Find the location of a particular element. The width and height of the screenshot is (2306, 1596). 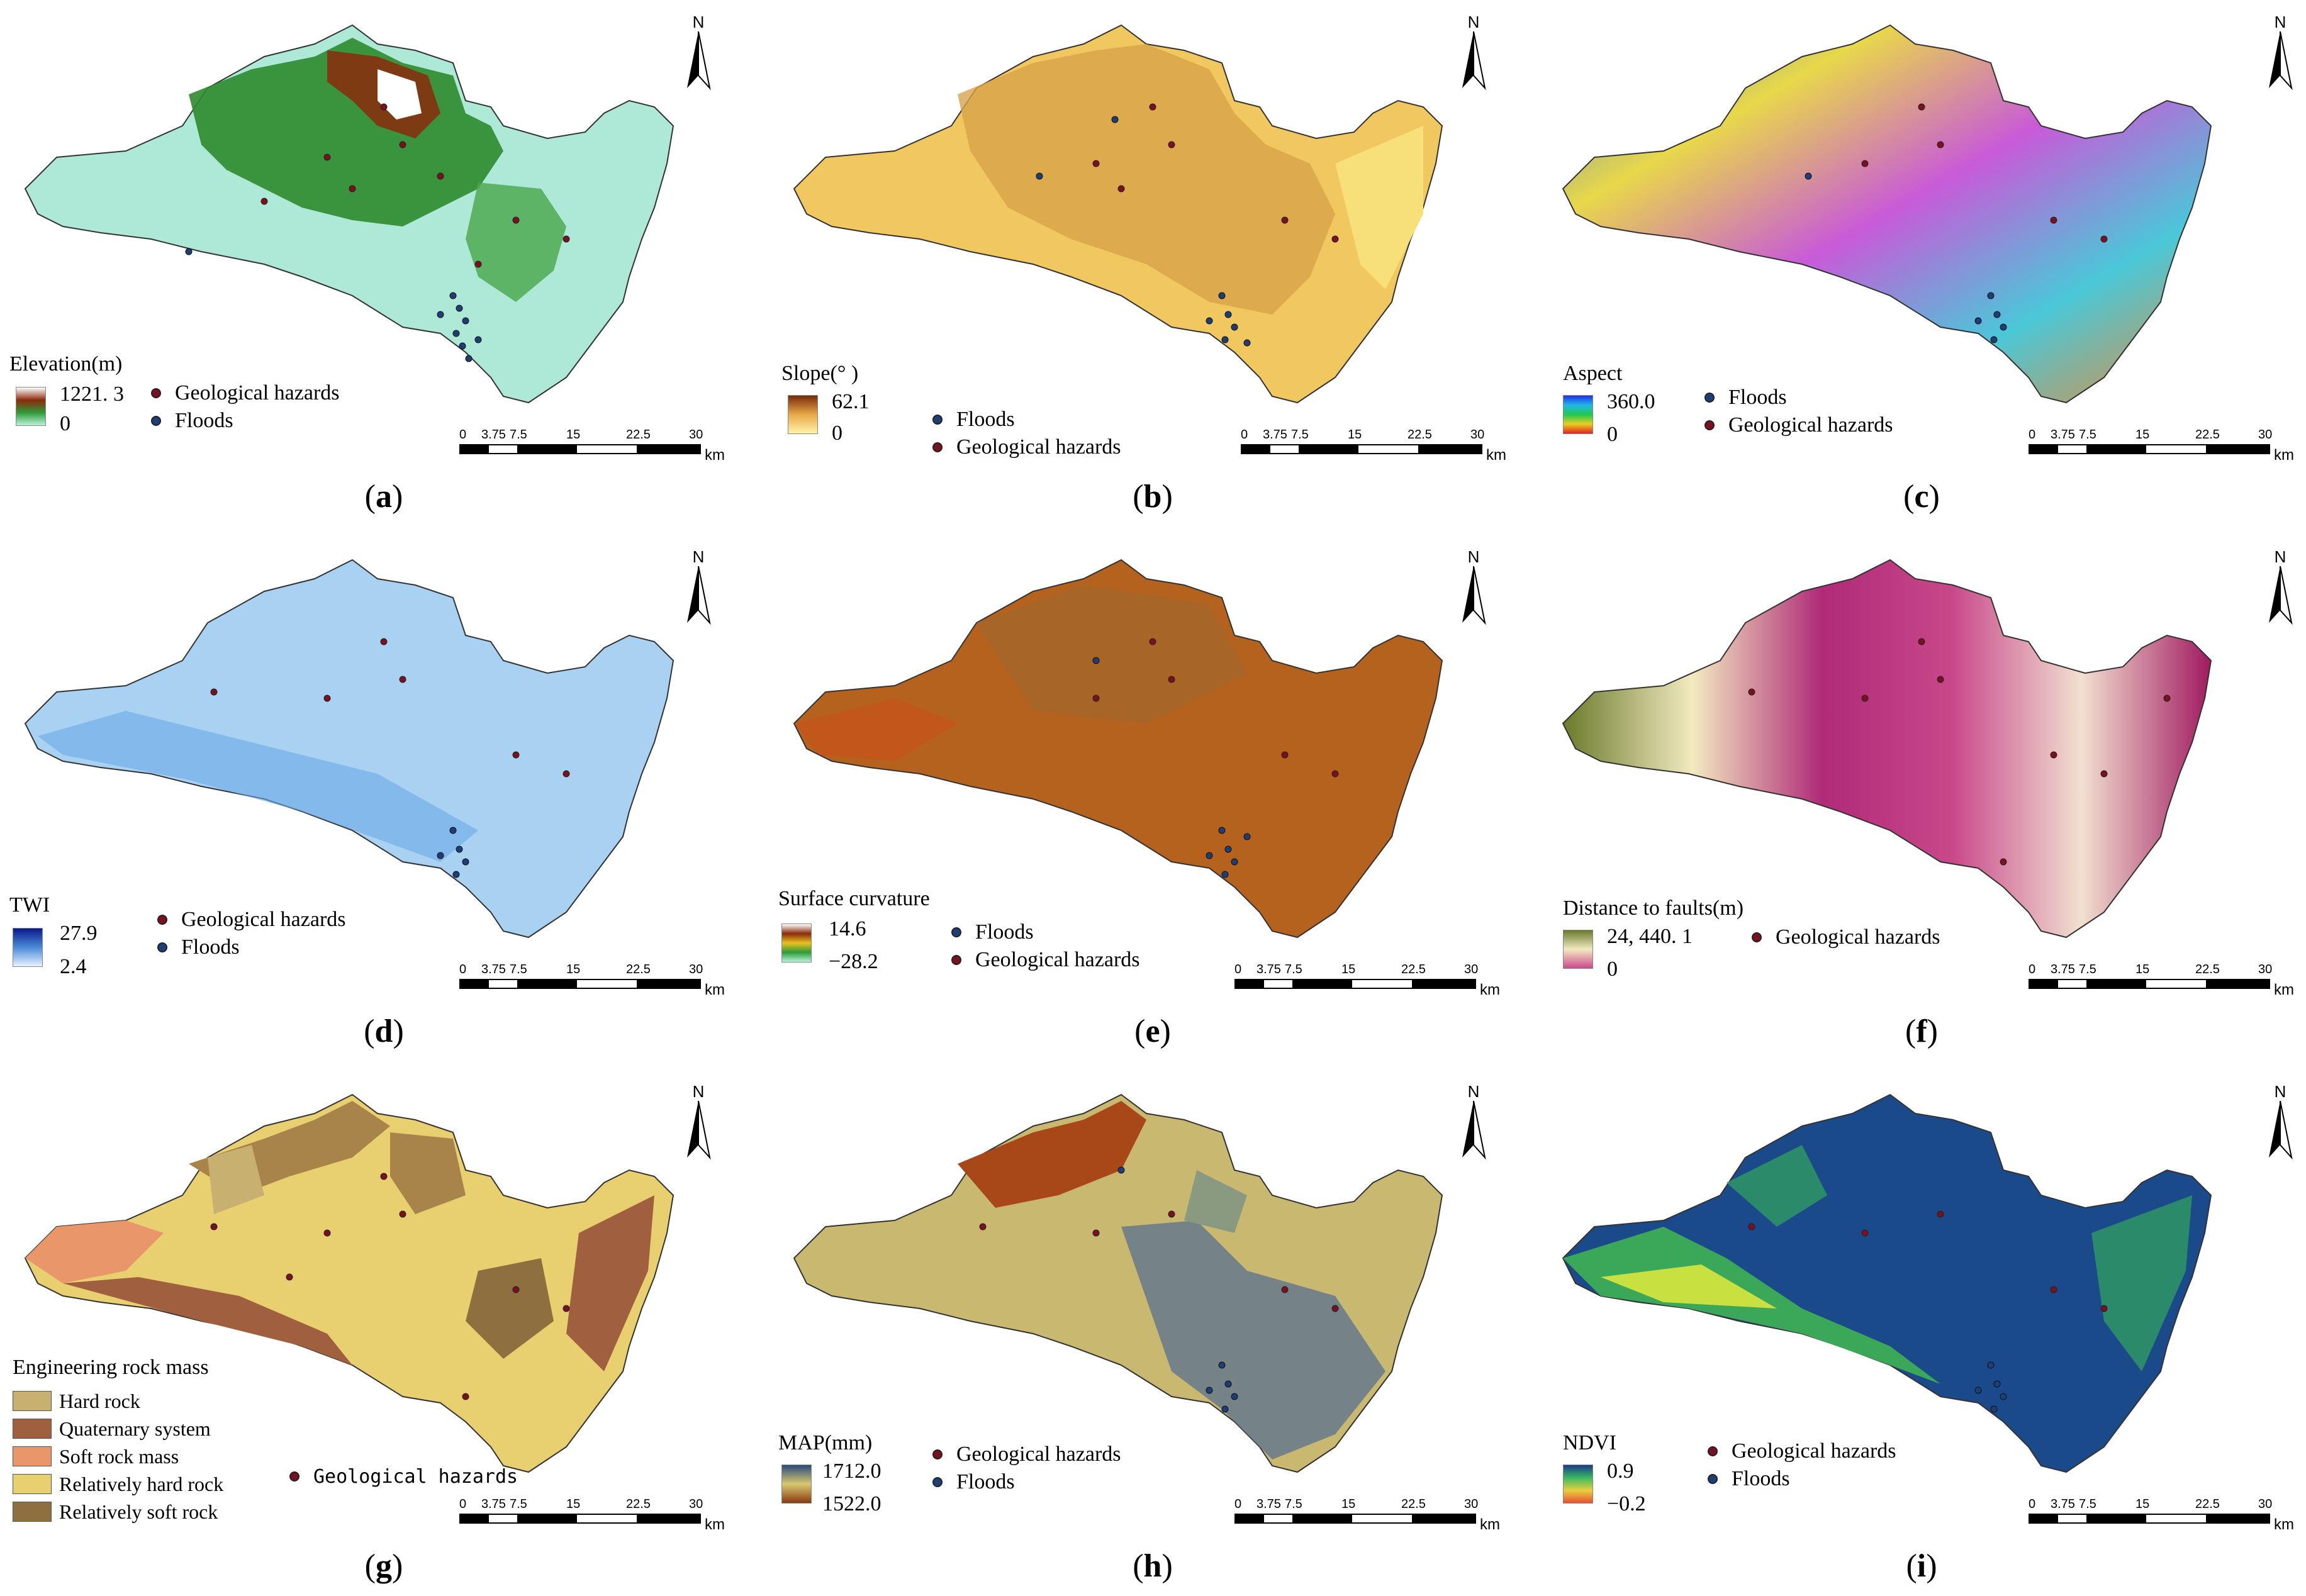

map-elevation is located at coordinates (349, 214).